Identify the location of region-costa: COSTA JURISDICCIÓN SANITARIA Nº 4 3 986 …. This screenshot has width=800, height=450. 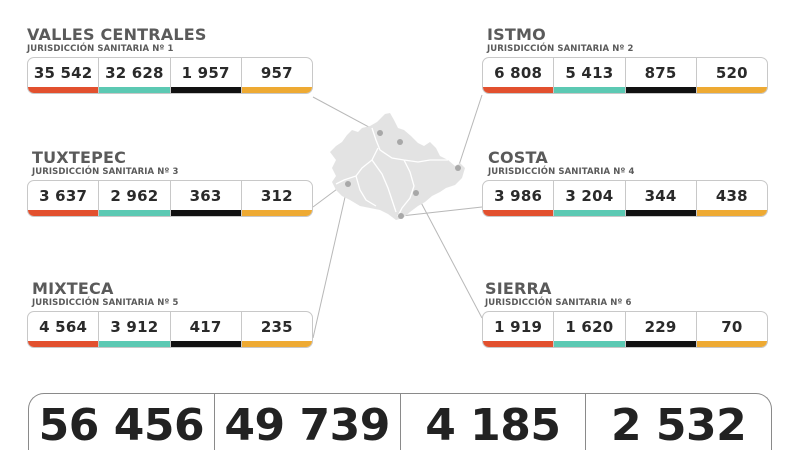
(625, 183).